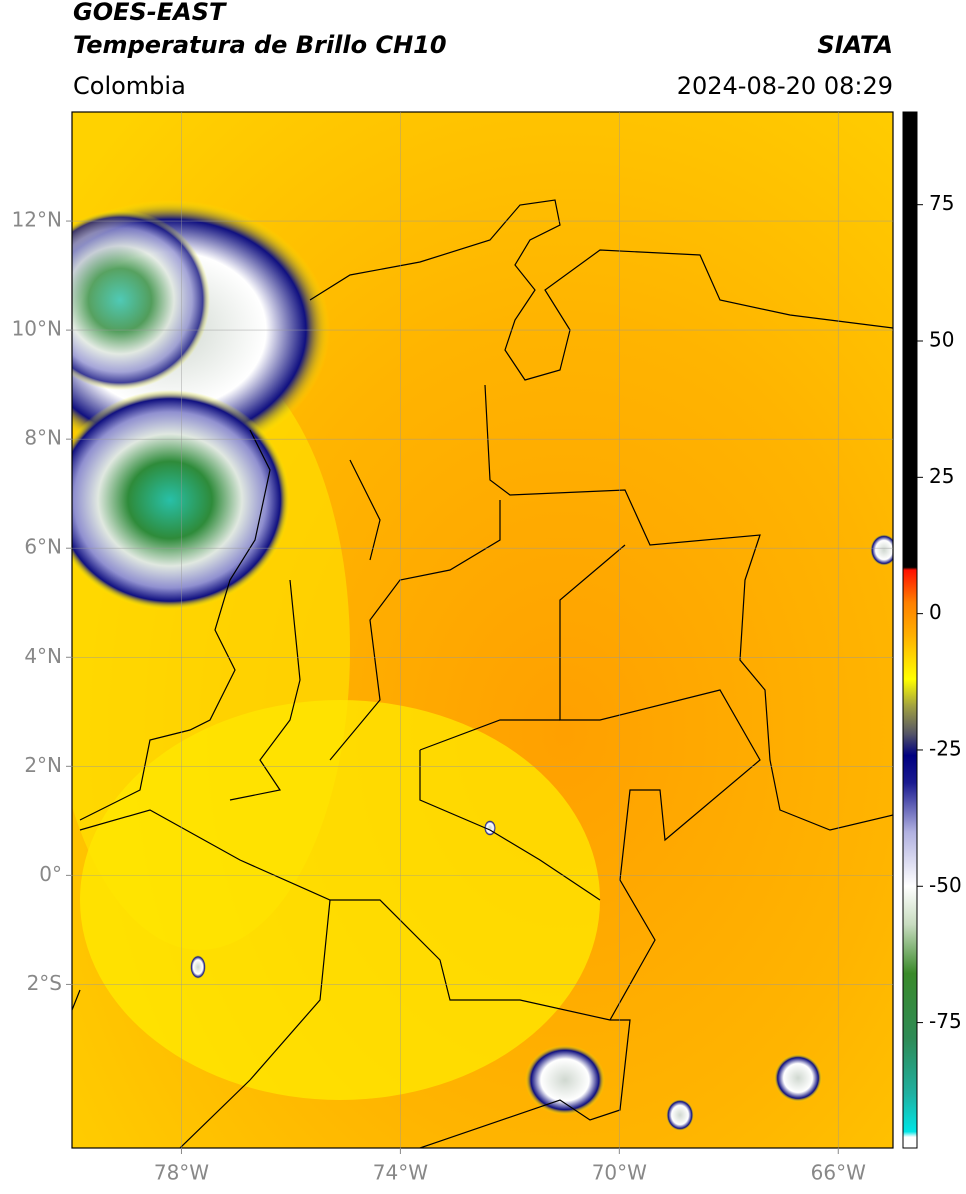 Image resolution: width=966 pixels, height=1194 pixels. I want to click on satellite-title: GOES-EAST, so click(150, 13).